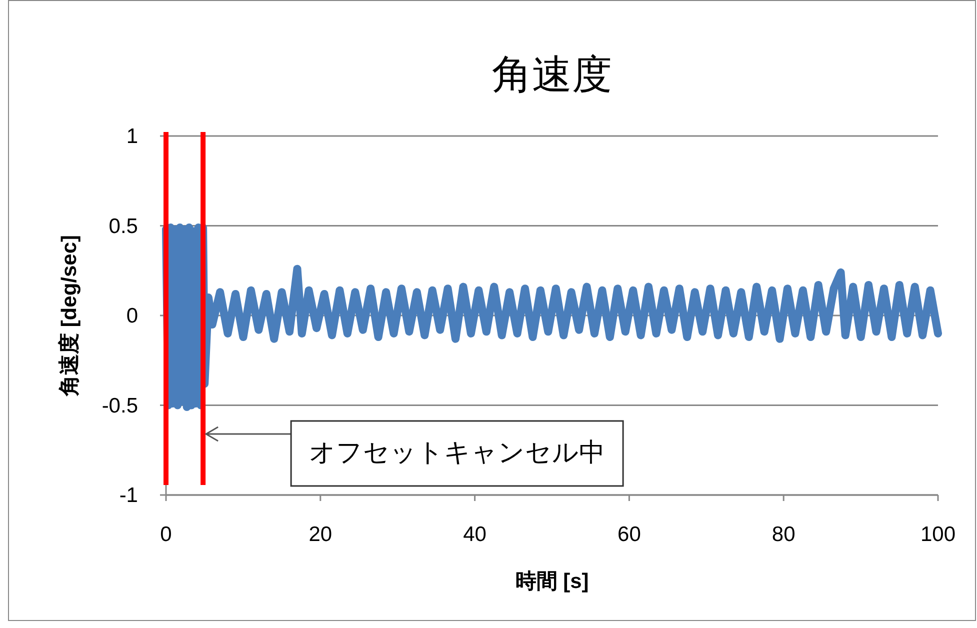 The height and width of the screenshot is (628, 977). I want to click on x-tick-label: 80, so click(784, 534).